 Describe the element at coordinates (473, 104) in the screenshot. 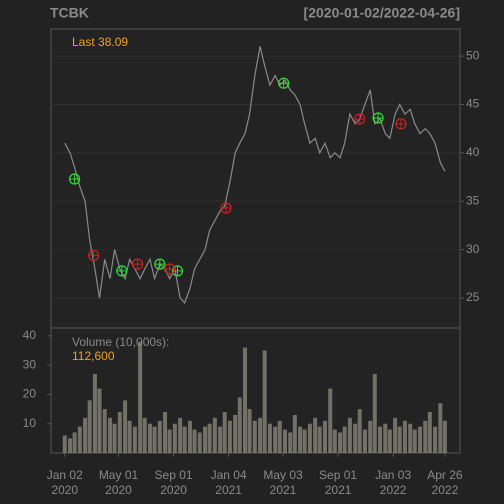

I see `y-tick-label: 45` at that location.